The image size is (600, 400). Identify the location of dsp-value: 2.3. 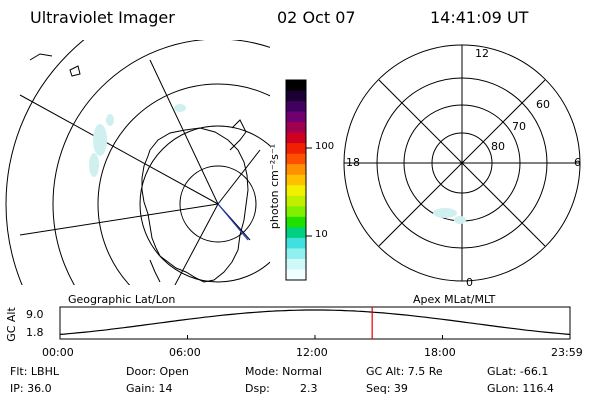
(309, 388).